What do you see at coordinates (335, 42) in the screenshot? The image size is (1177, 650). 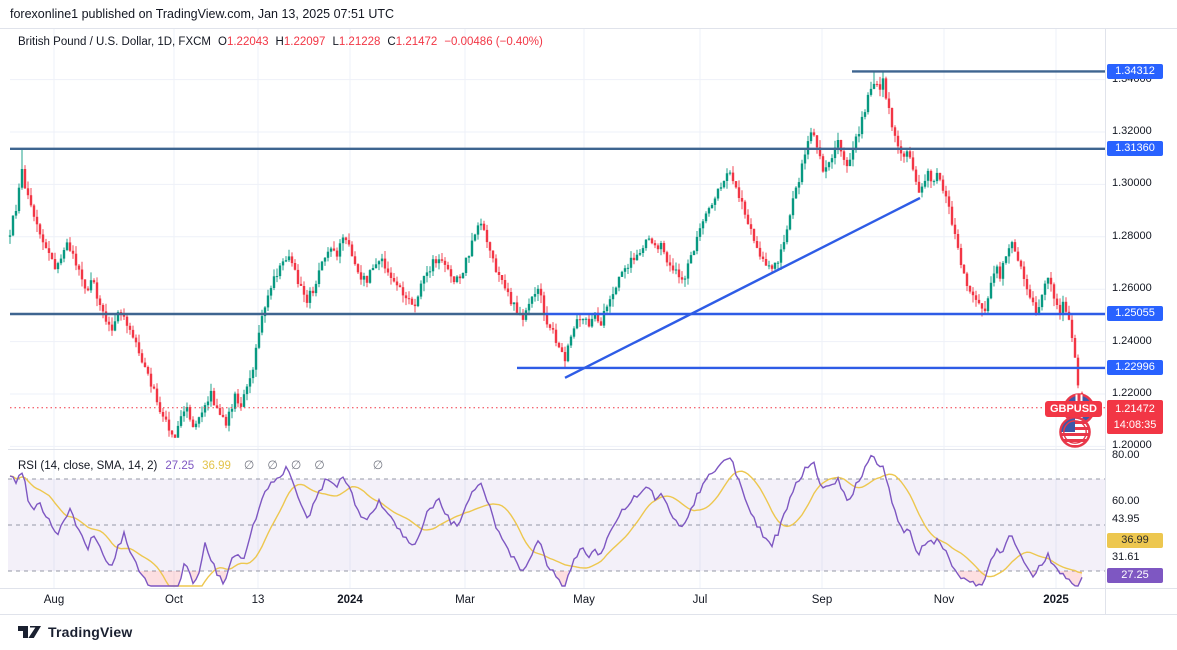 I see `ohlc-key: L` at bounding box center [335, 42].